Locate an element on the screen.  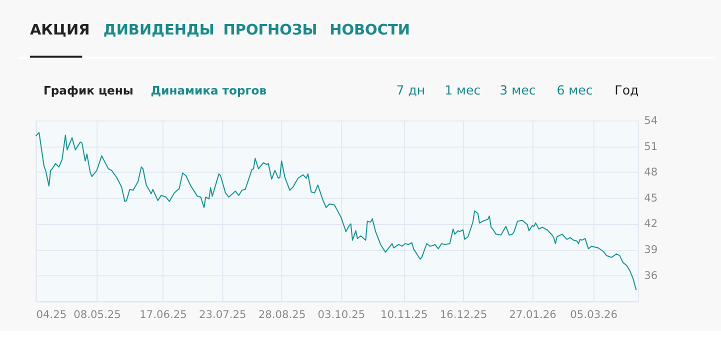
y-tick-label: 48 is located at coordinates (651, 172).